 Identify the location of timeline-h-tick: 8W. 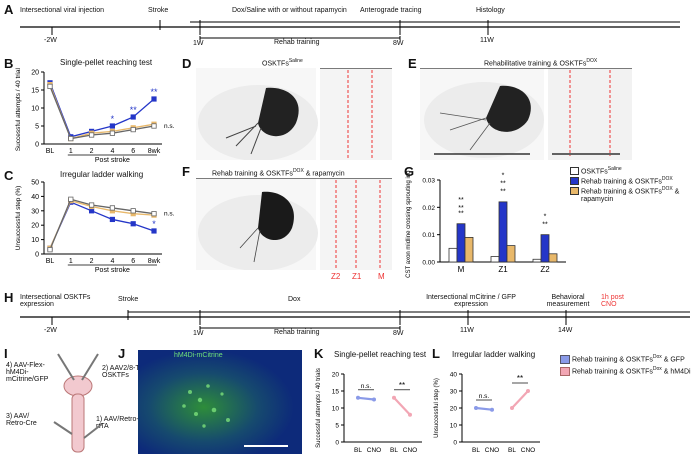
(398, 333).